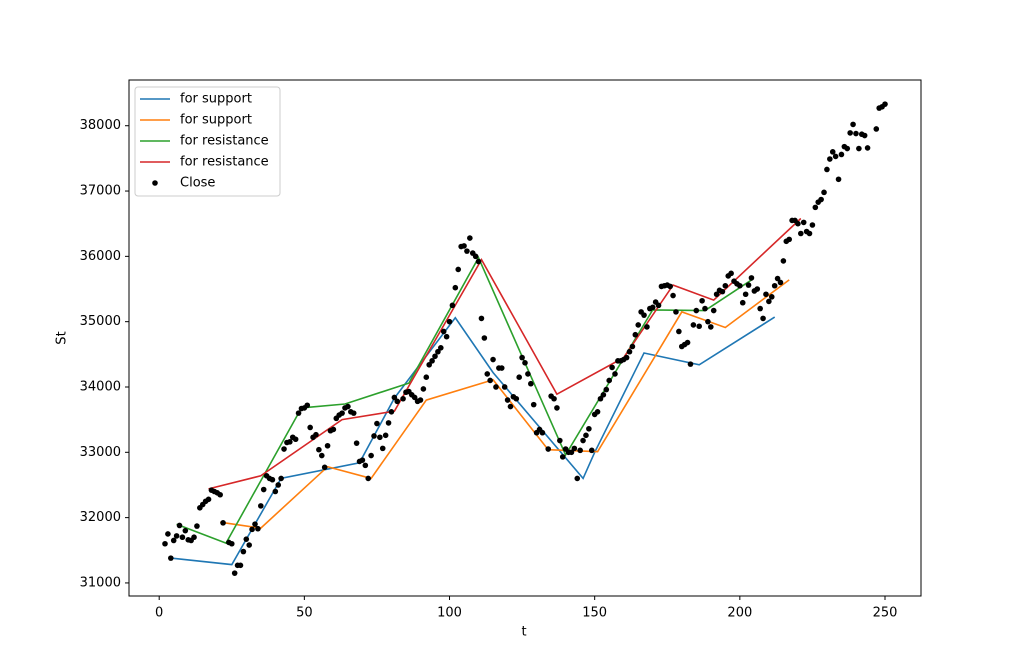 The width and height of the screenshot is (1024, 670). I want to click on x-axis-label: t, so click(523, 632).